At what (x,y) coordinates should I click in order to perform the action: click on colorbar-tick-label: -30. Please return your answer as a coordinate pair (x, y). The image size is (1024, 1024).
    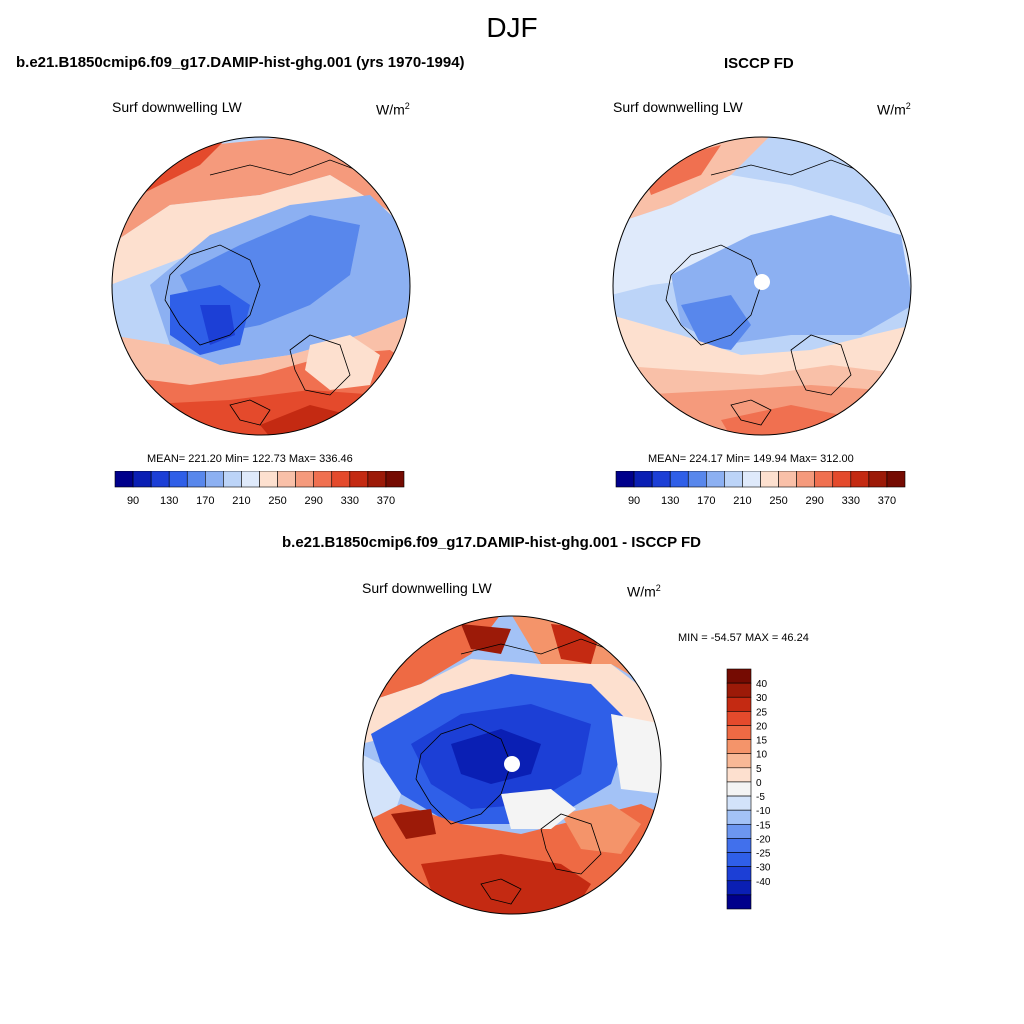
    Looking at the image, I should click on (763, 868).